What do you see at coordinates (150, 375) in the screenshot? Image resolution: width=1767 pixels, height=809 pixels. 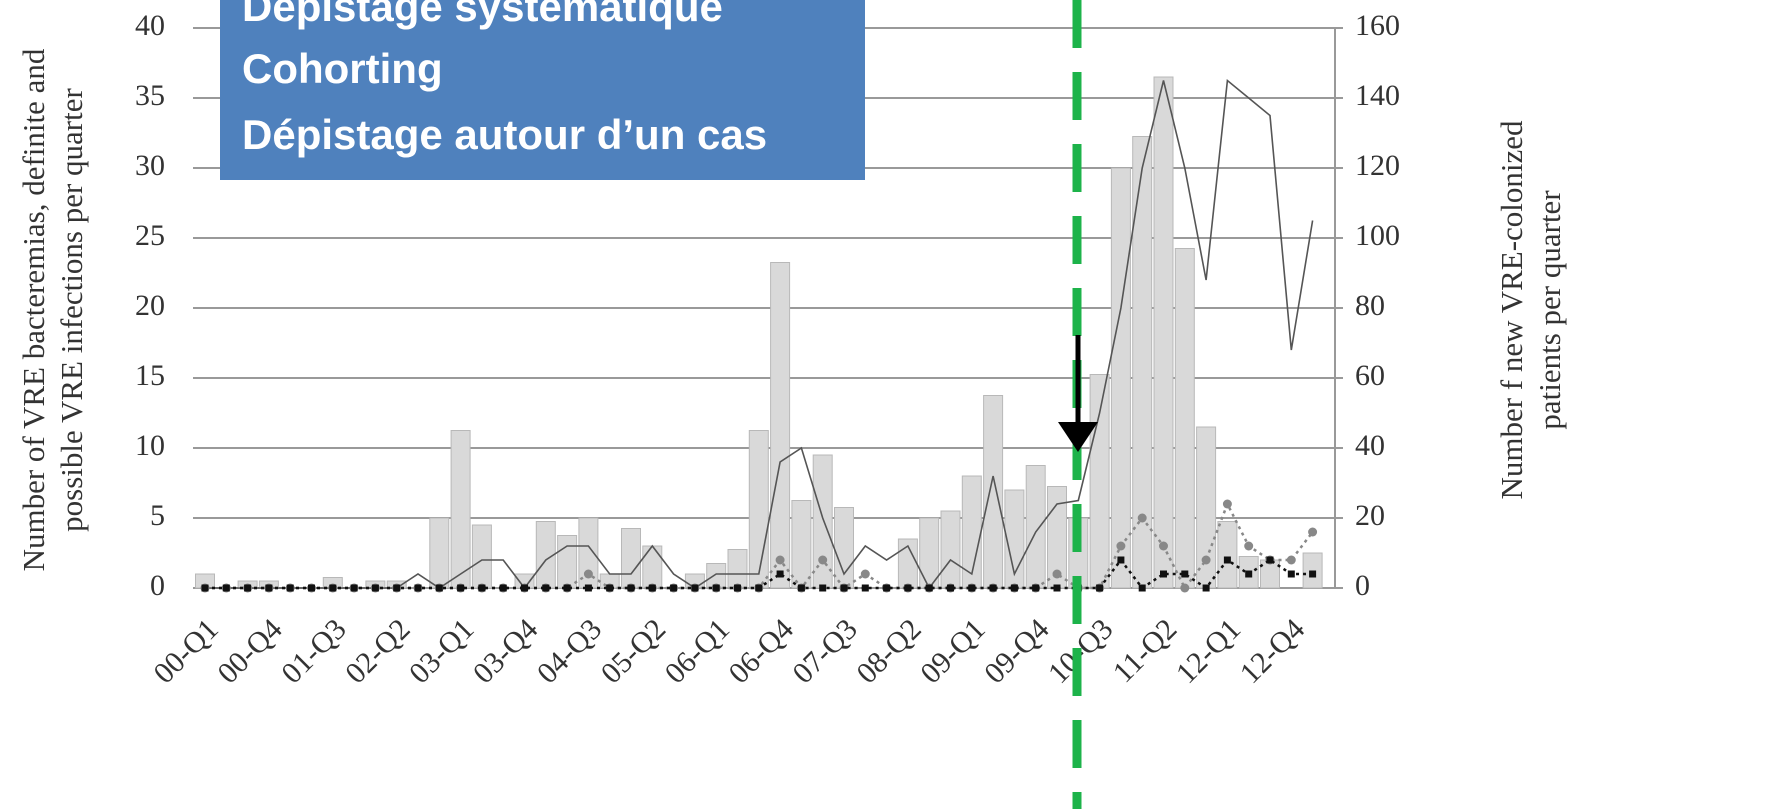 I see `y-tick-label: 15` at bounding box center [150, 375].